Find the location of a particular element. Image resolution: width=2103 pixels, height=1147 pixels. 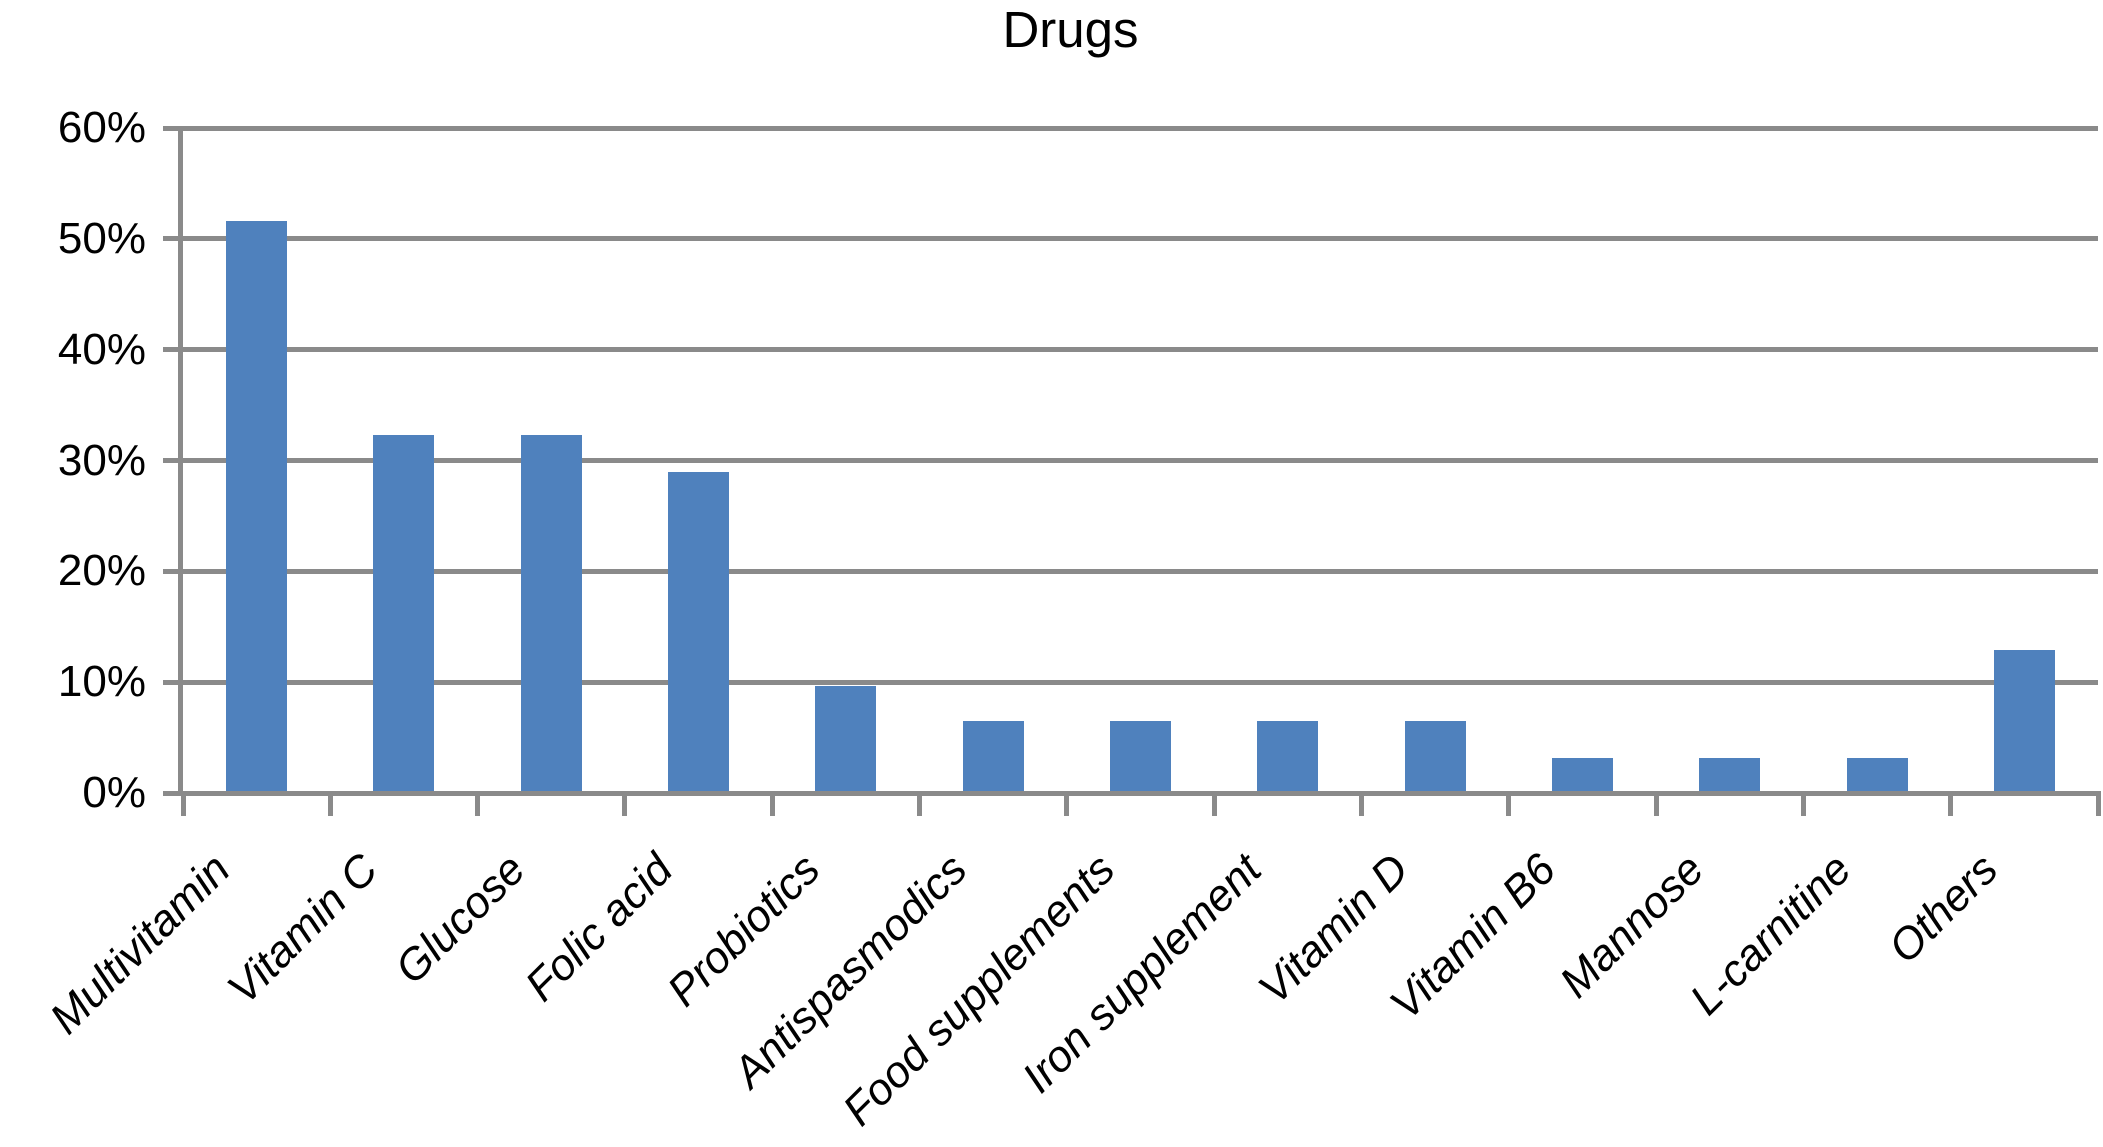

y-tick-label: 10% is located at coordinates (101, 682).